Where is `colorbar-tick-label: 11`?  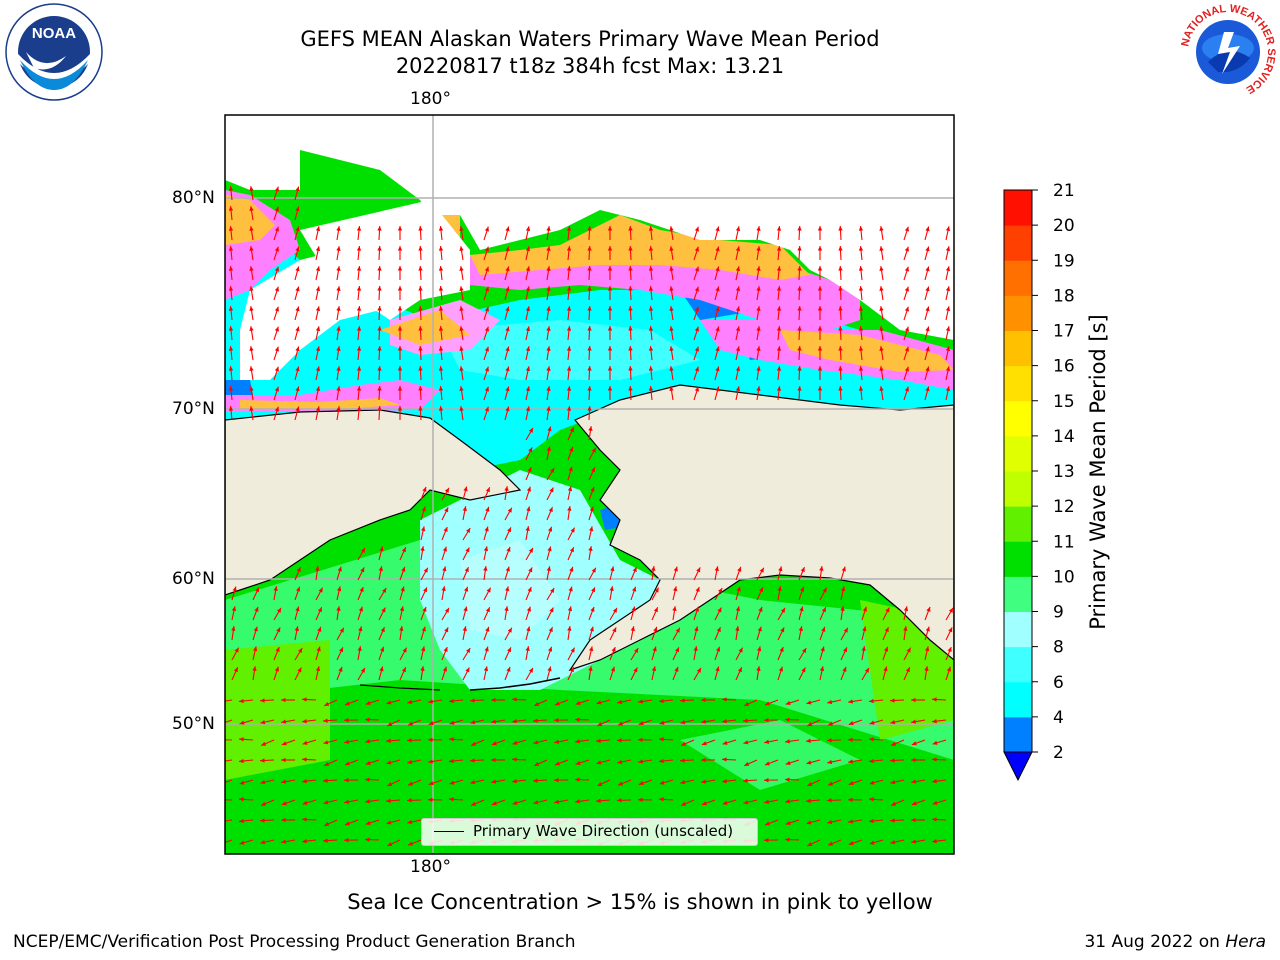
colorbar-tick-label: 11 is located at coordinates (1064, 542).